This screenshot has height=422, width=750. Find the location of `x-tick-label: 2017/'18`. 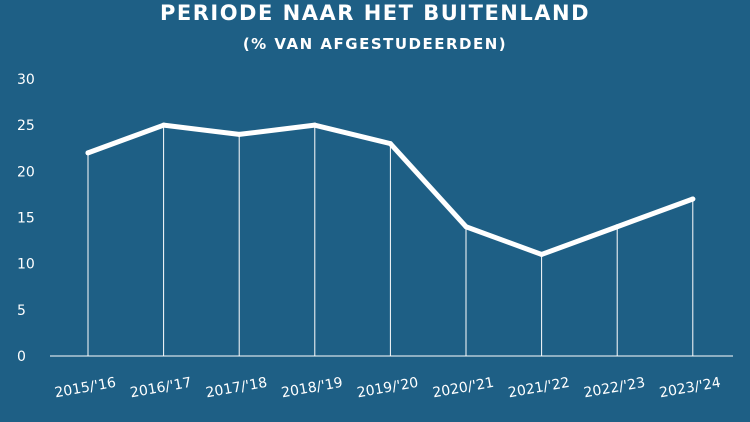

x-tick-label: 2017/'18 is located at coordinates (237, 388).